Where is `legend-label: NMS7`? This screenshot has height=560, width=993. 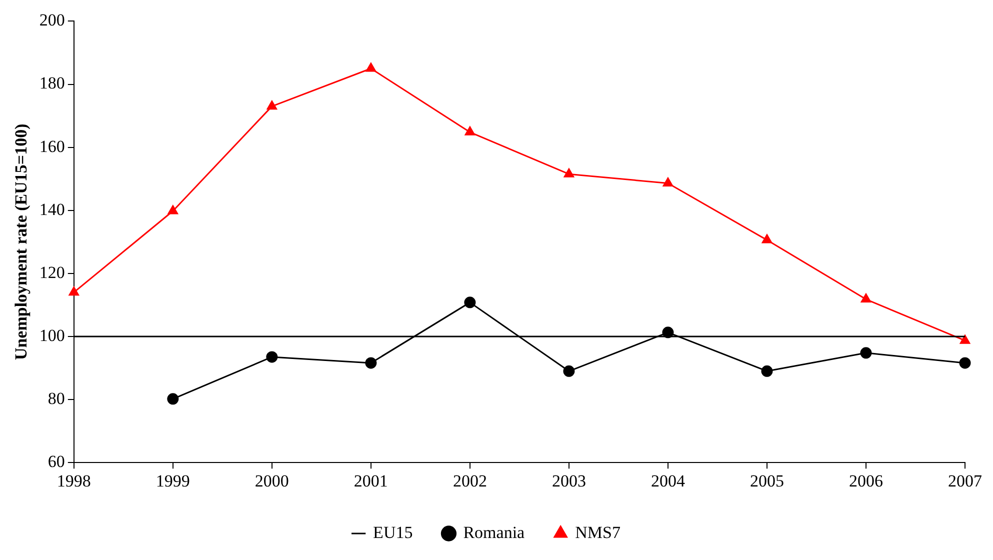
legend-label: NMS7 is located at coordinates (598, 532).